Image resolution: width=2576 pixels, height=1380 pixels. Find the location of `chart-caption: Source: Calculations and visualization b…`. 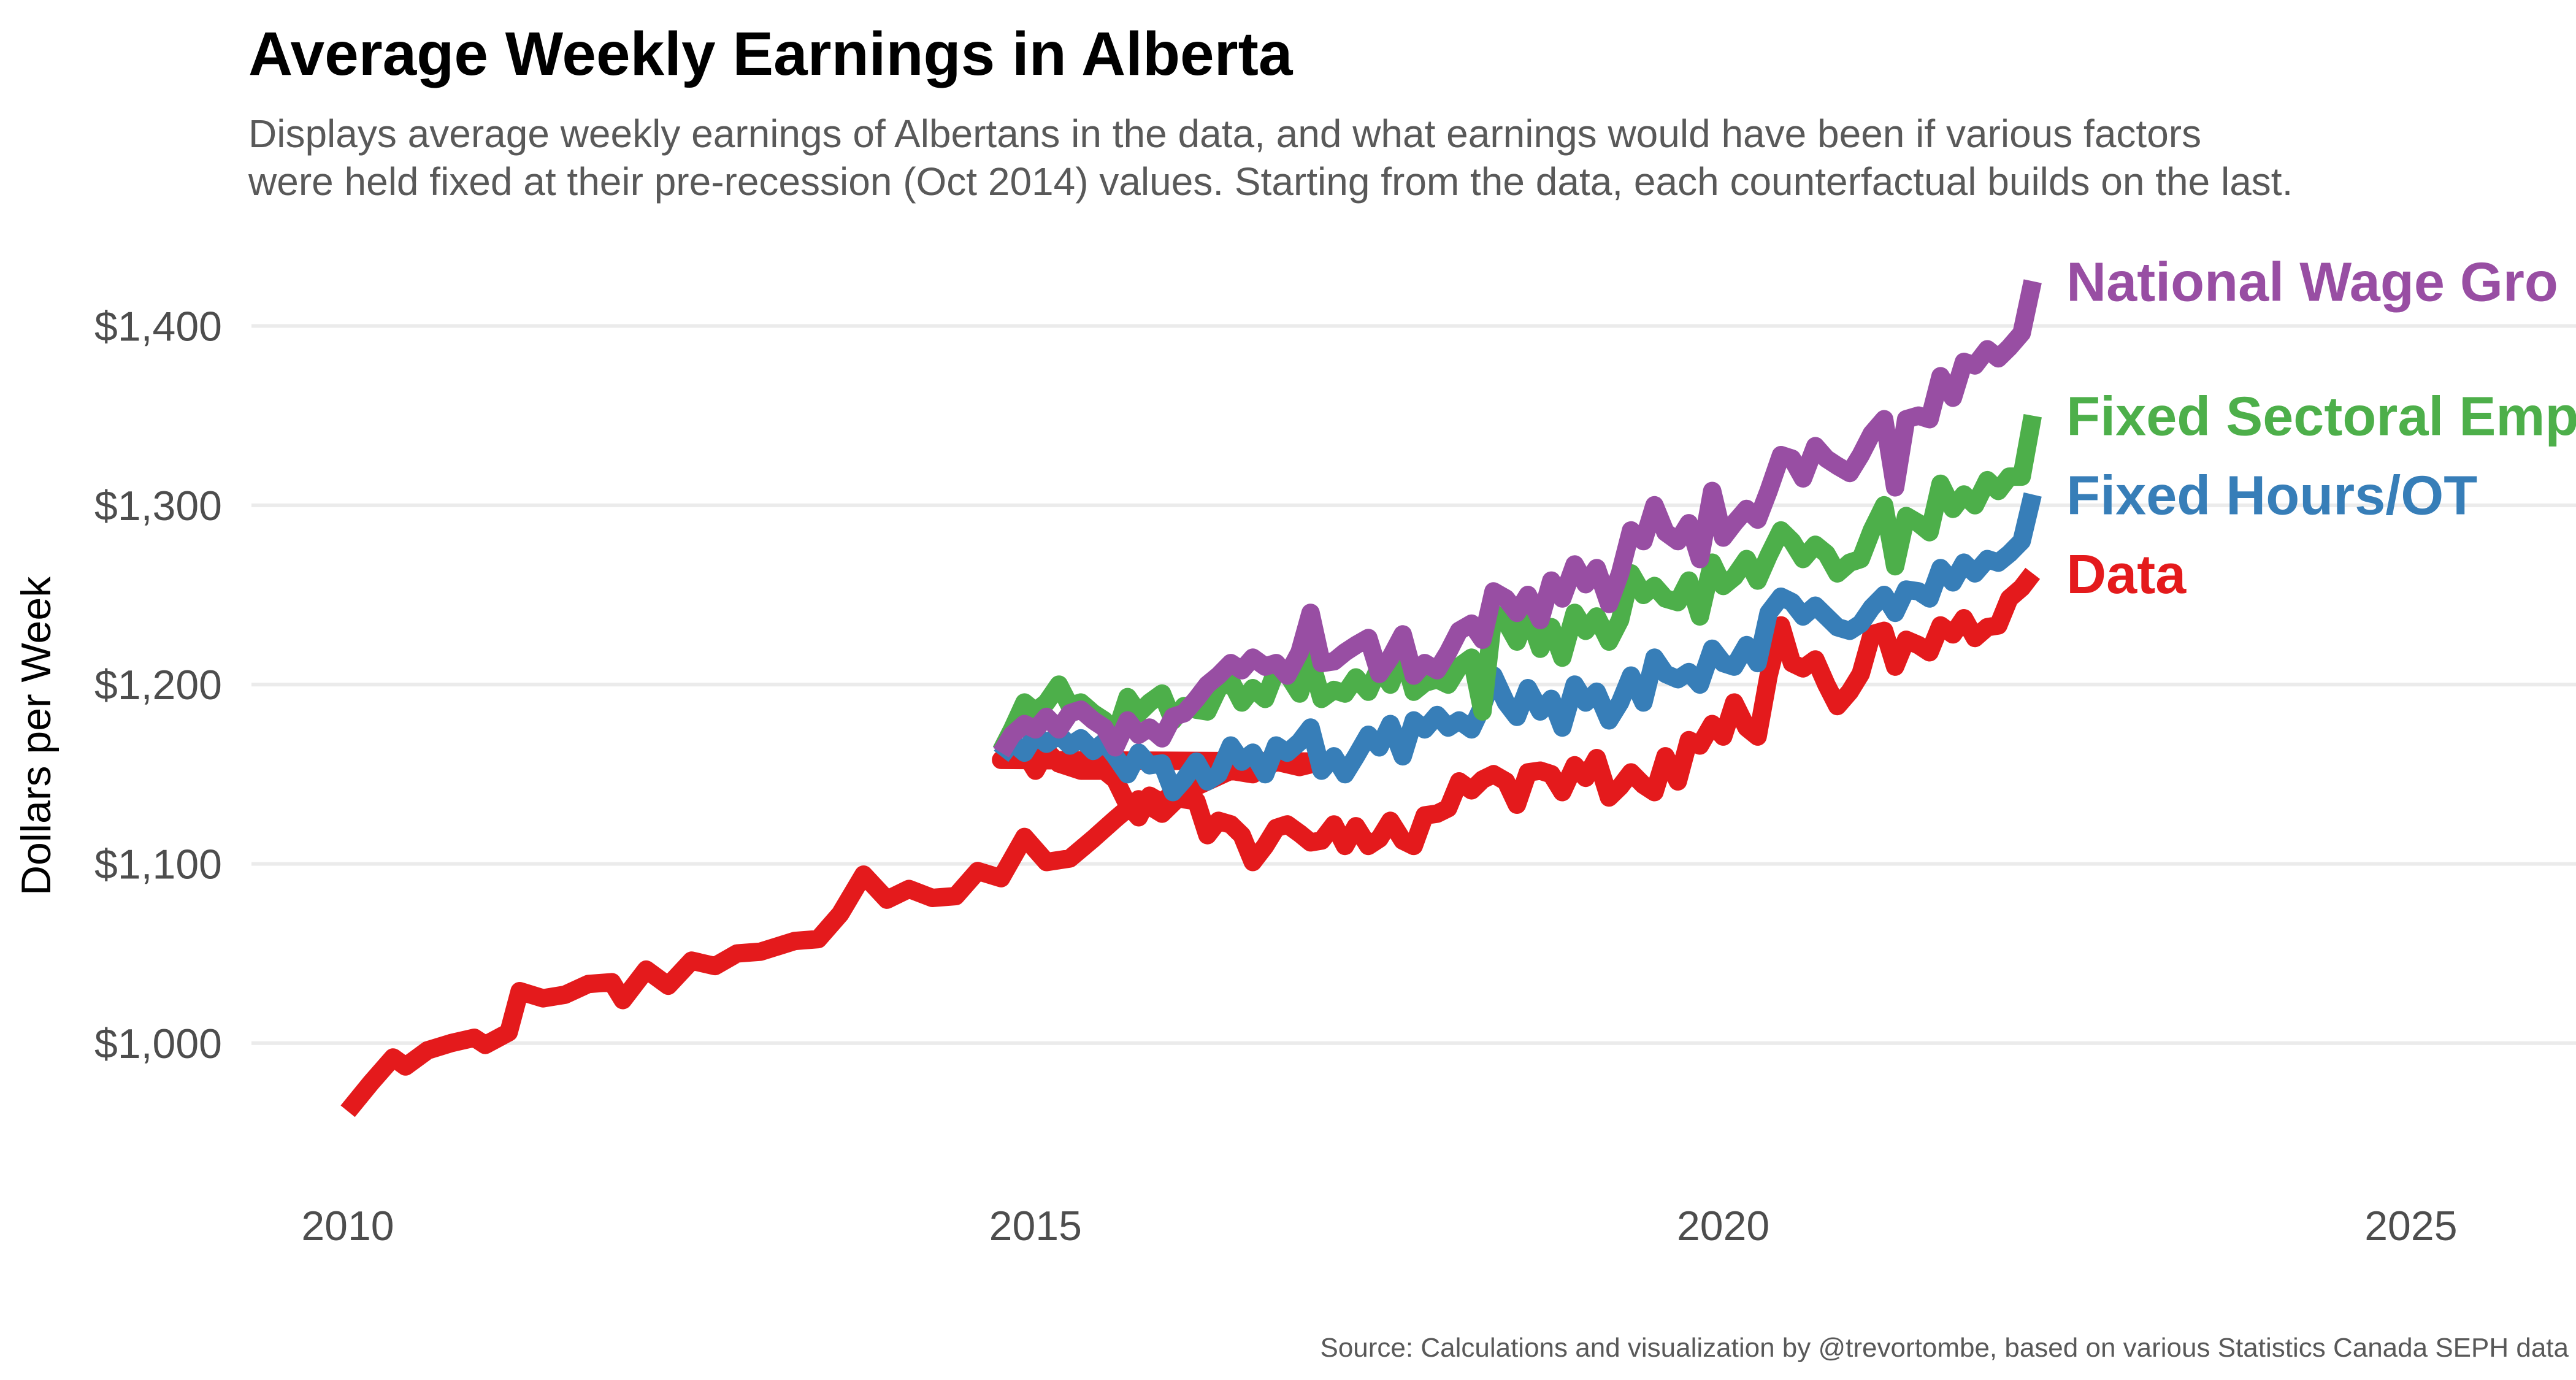

chart-caption: Source: Calculations and visualization b… is located at coordinates (1944, 1348).